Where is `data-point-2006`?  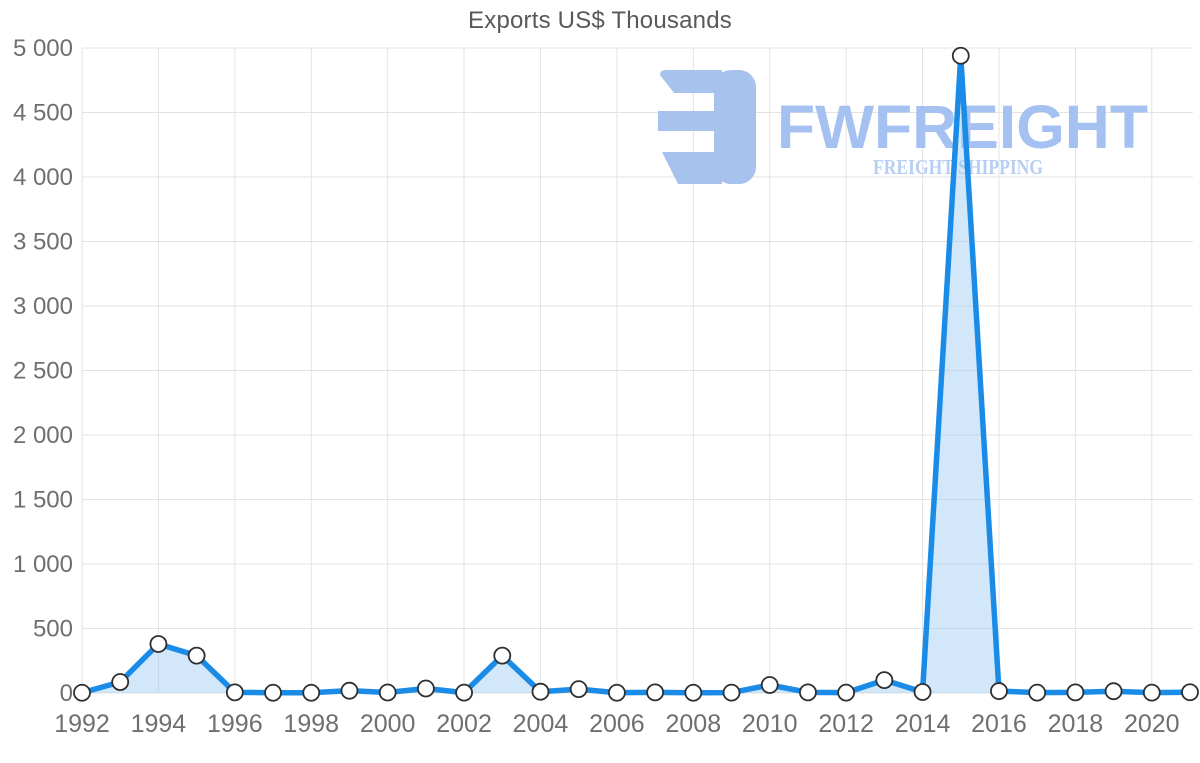
data-point-2006 is located at coordinates (616, 692).